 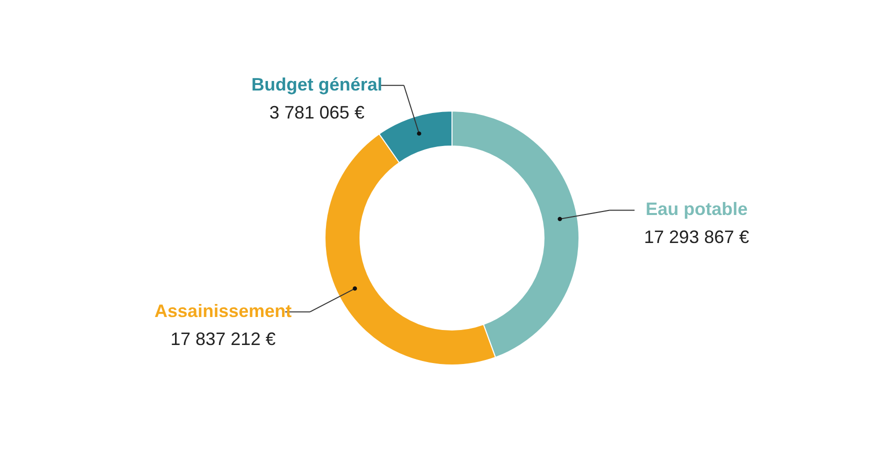 I want to click on slice-label: Assainissement, so click(x=223, y=310).